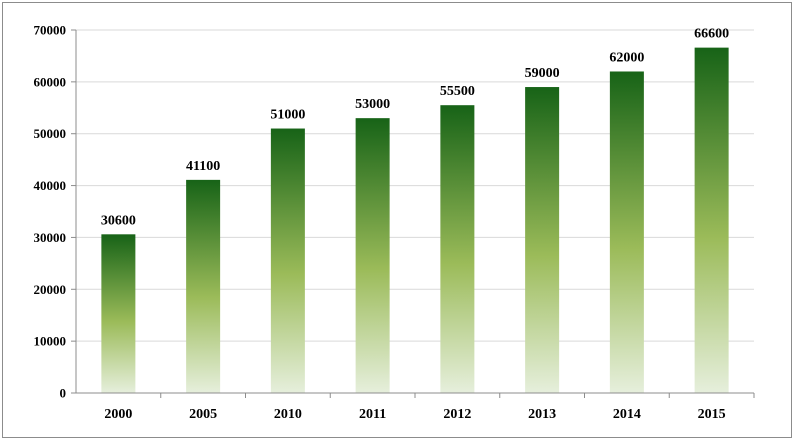 The image size is (796, 442). I want to click on x-tick-label: 2011, so click(372, 414).